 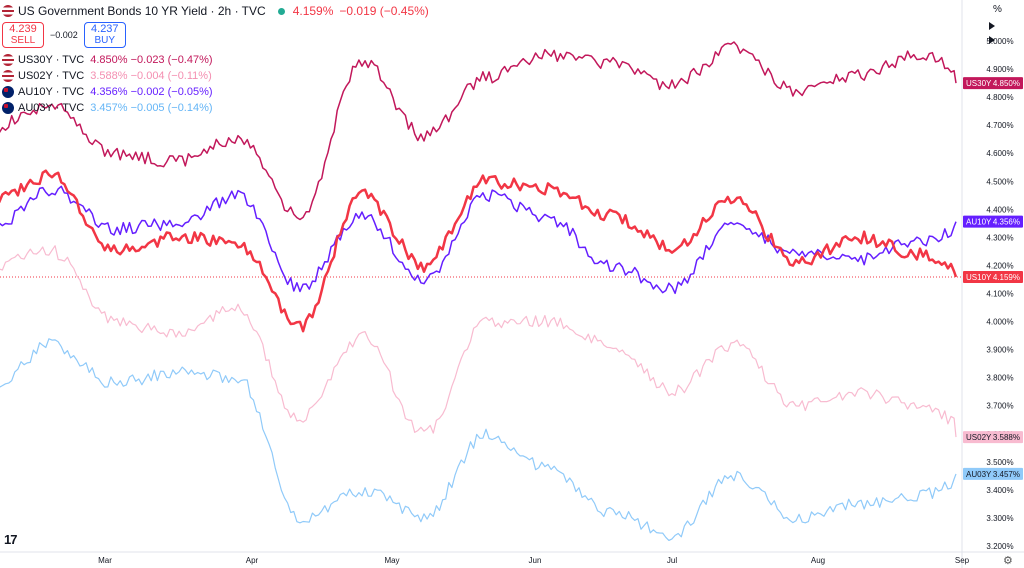 What do you see at coordinates (23, 40) in the screenshot?
I see `sell-label: SELL` at bounding box center [23, 40].